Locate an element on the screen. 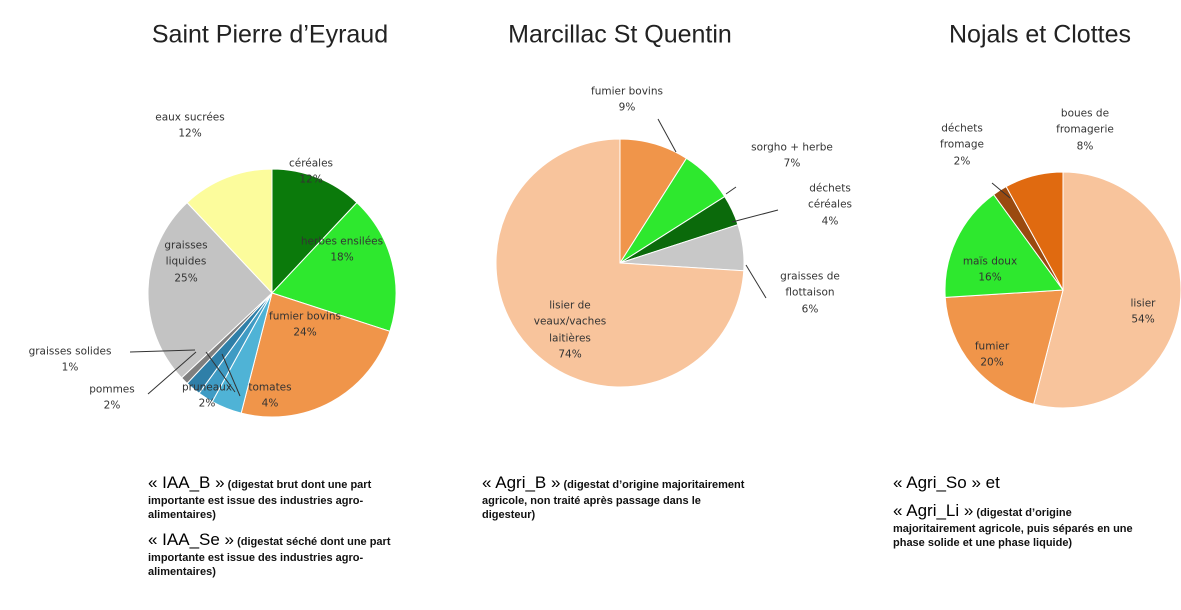 The image size is (1181, 610). slice-name: déchets céréales is located at coordinates (830, 196).